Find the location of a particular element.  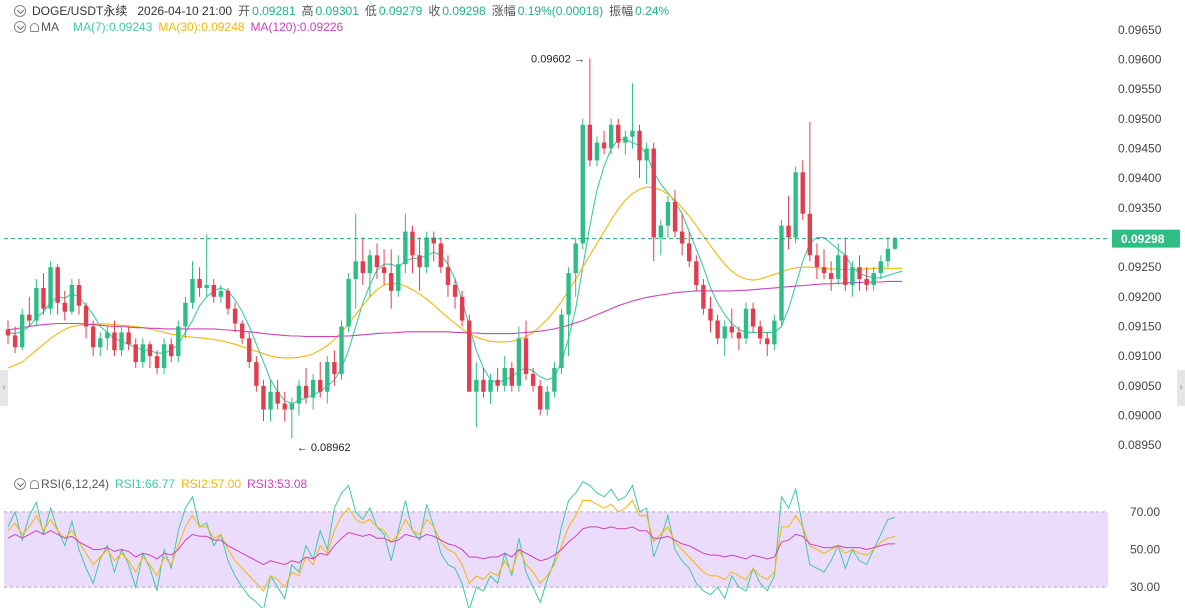

current-price-tag-text: 0.09298 is located at coordinates (1143, 239).